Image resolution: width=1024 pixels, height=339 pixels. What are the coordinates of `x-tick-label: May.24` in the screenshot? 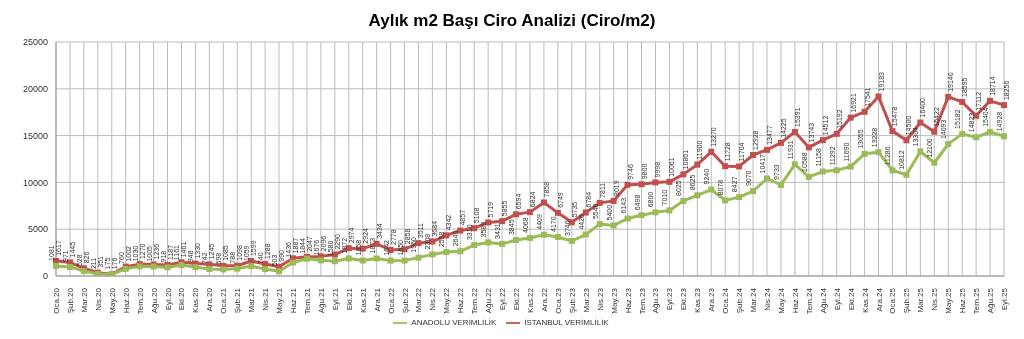 It's located at (781, 300).